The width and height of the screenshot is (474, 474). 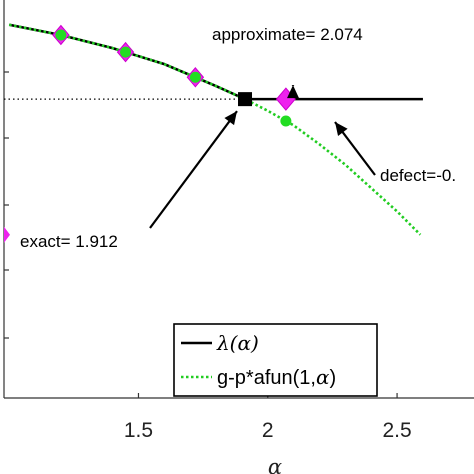 I want to click on diamond-marker-edge, so click(x=7, y=234).